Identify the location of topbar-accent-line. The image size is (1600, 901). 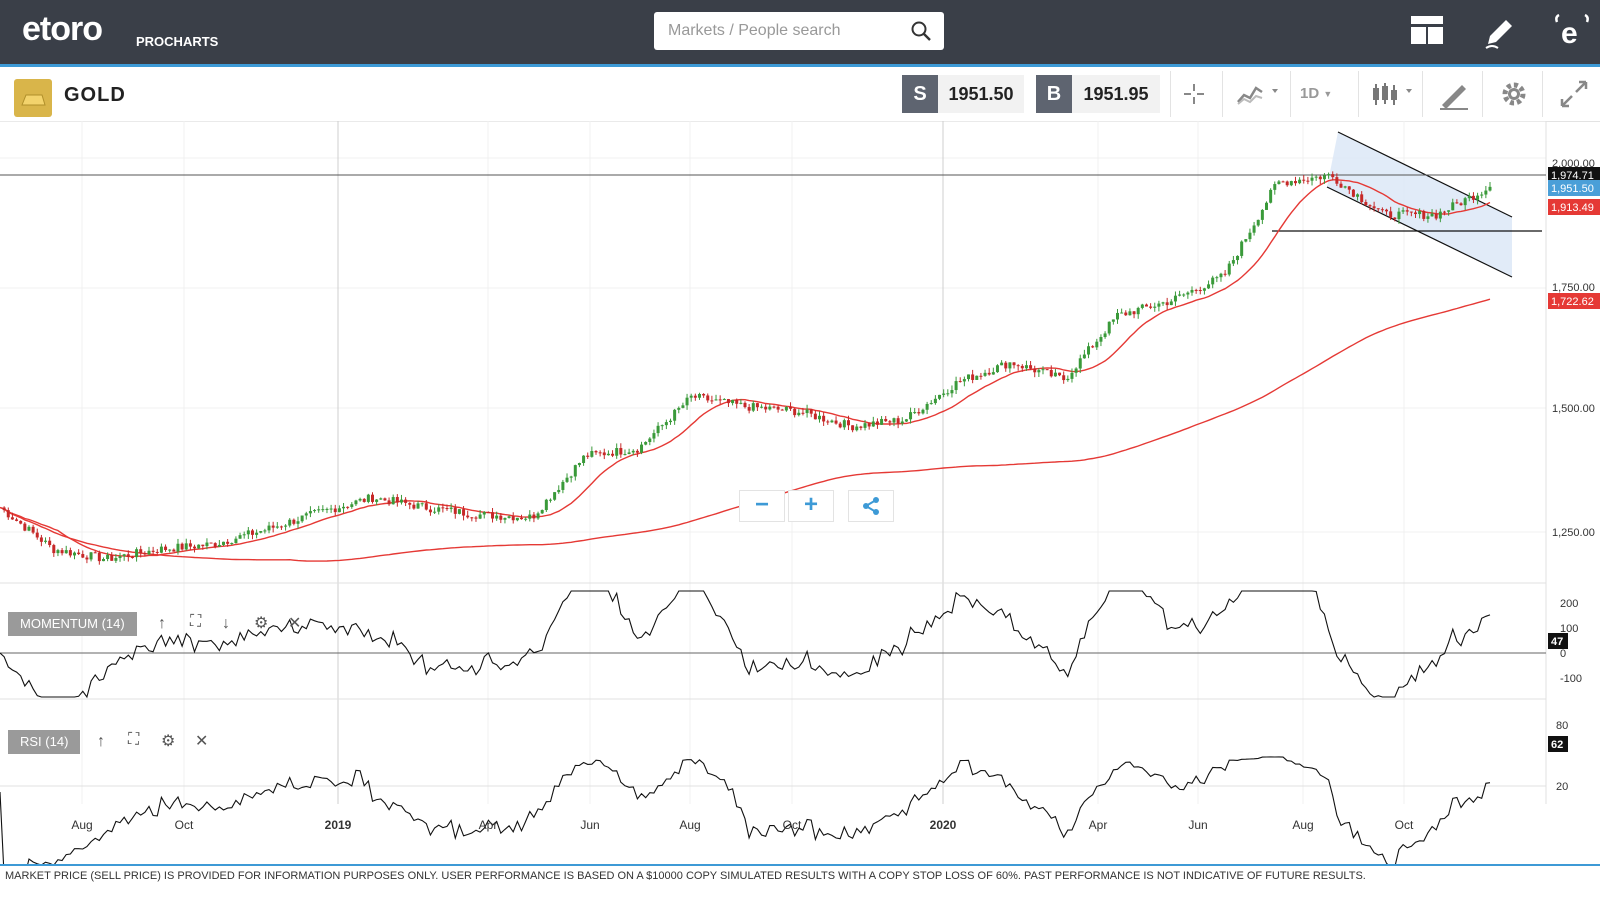
(800, 65).